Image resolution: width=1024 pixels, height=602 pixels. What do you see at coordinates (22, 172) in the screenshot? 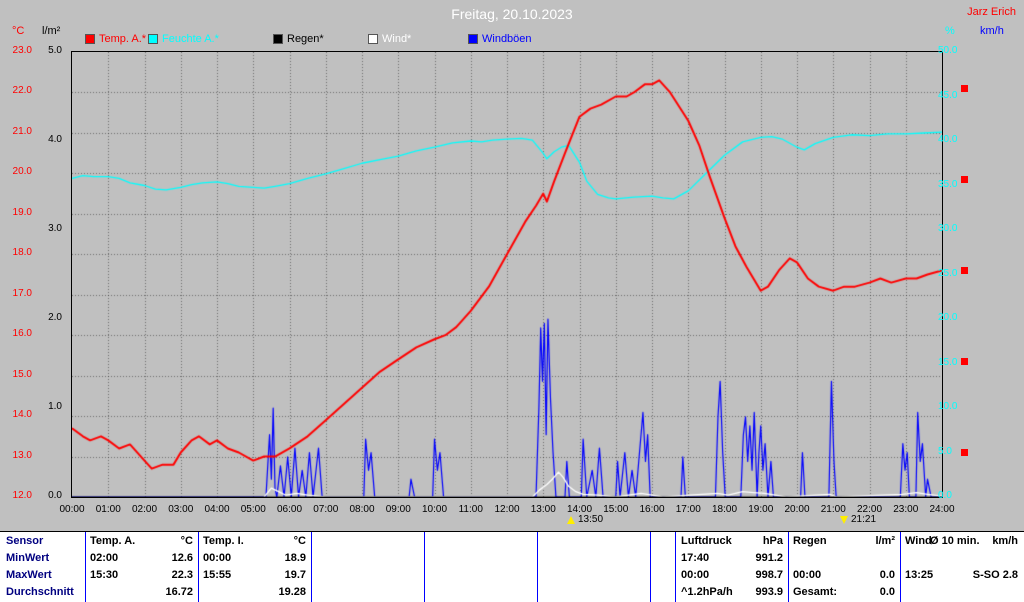
I see `y-axis-temp-label: 20.0` at bounding box center [22, 172].